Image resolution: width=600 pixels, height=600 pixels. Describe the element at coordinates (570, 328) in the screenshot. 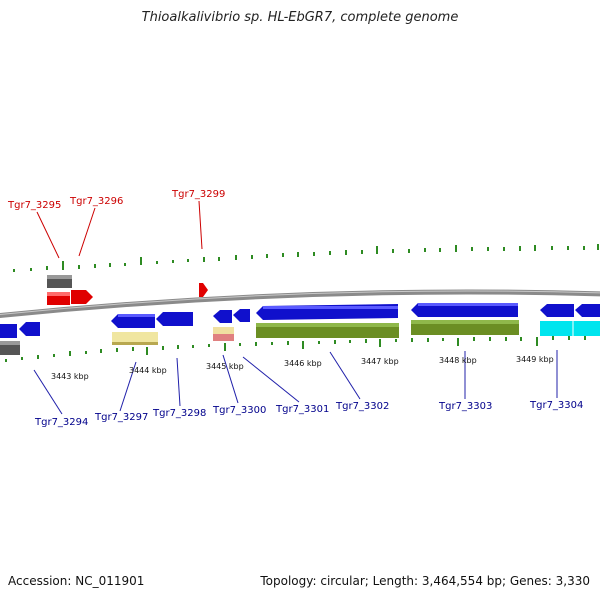

I see `feature-cyan` at that location.